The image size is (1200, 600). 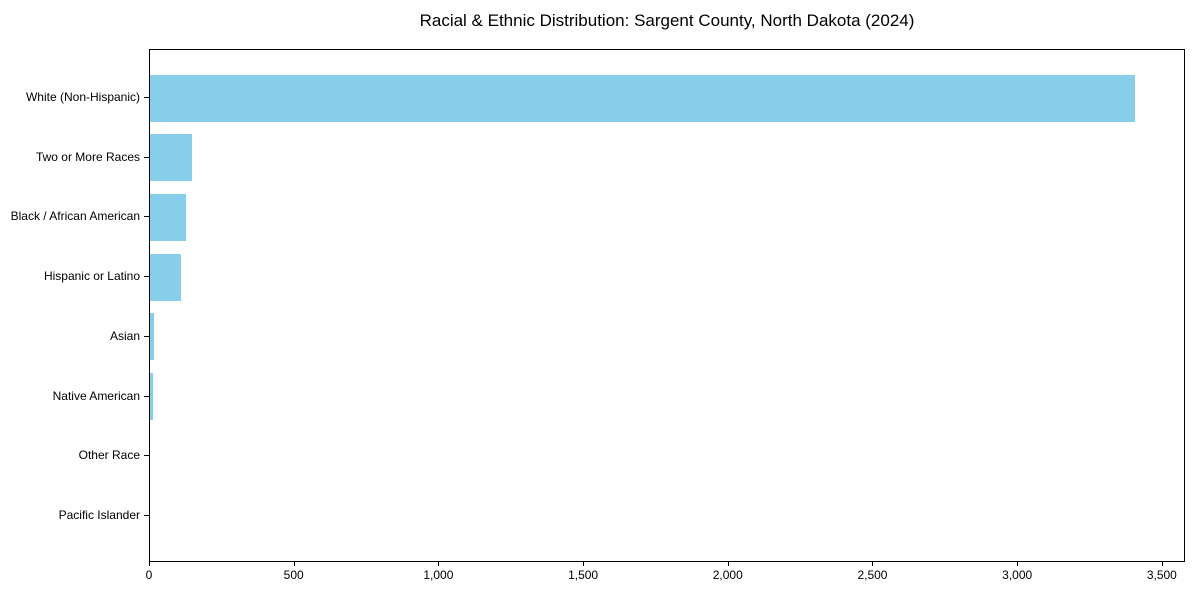 I want to click on x-axis-tick-label: 0, so click(x=149, y=575).